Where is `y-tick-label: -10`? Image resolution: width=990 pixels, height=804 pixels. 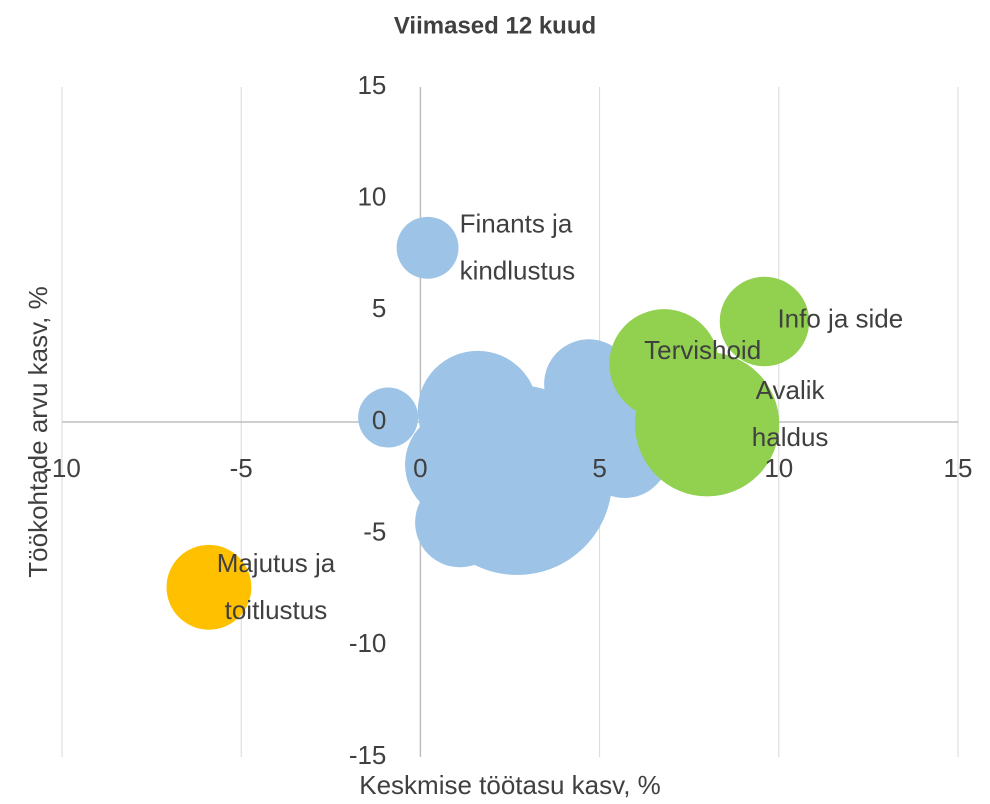 y-tick-label: -10 is located at coordinates (368, 643).